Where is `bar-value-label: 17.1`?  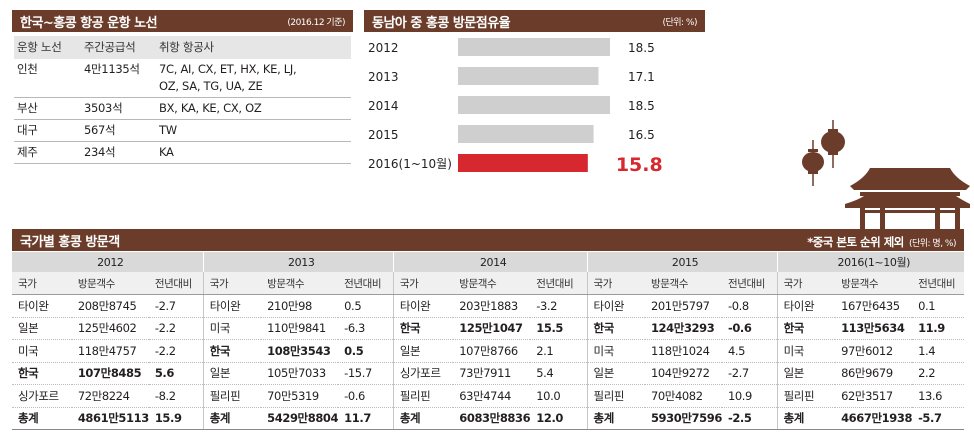
bar-value-label: 17.1 is located at coordinates (641, 77).